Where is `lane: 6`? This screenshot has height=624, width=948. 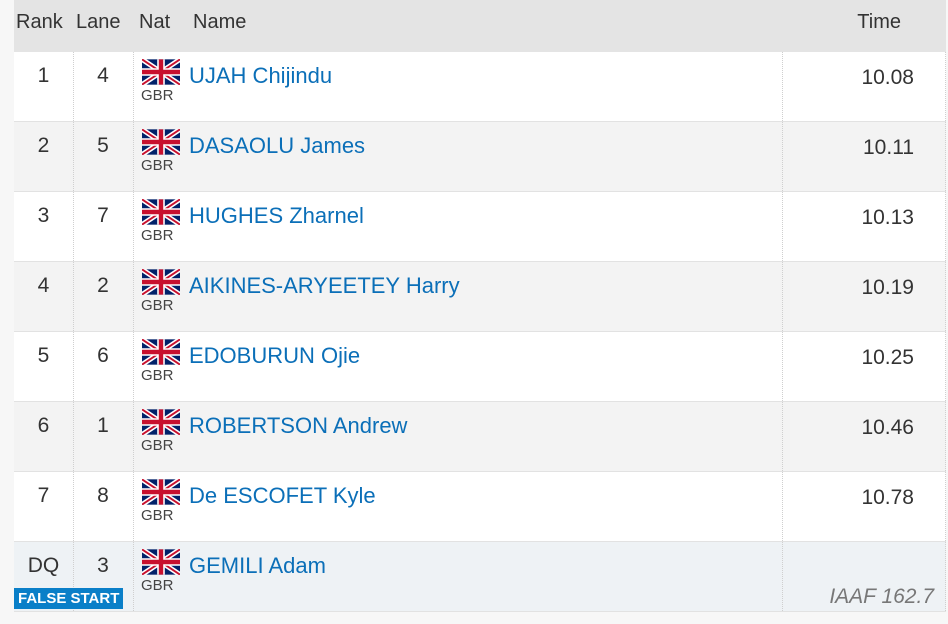 lane: 6 is located at coordinates (103, 355).